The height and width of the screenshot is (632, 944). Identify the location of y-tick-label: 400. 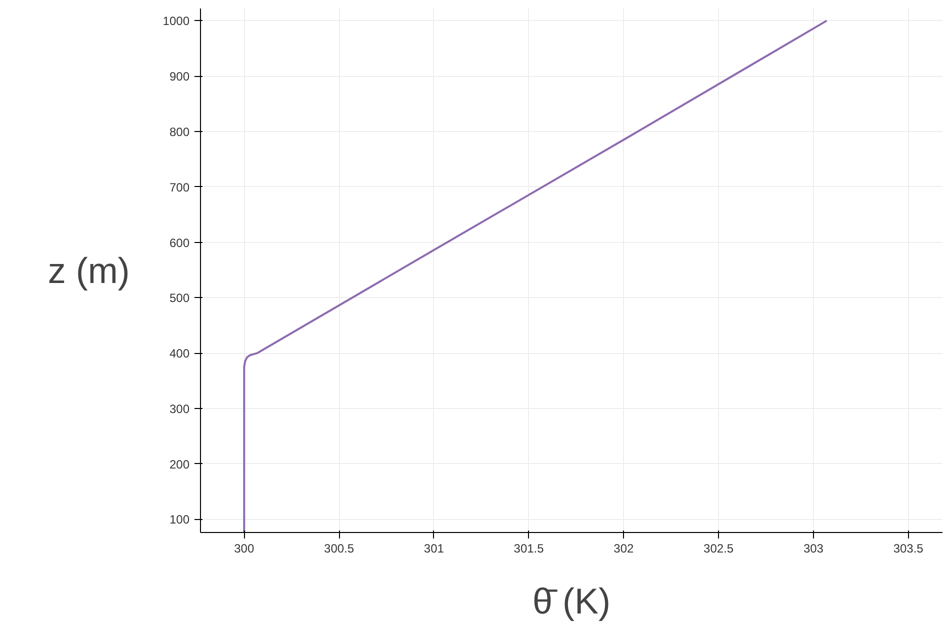
(179, 353).